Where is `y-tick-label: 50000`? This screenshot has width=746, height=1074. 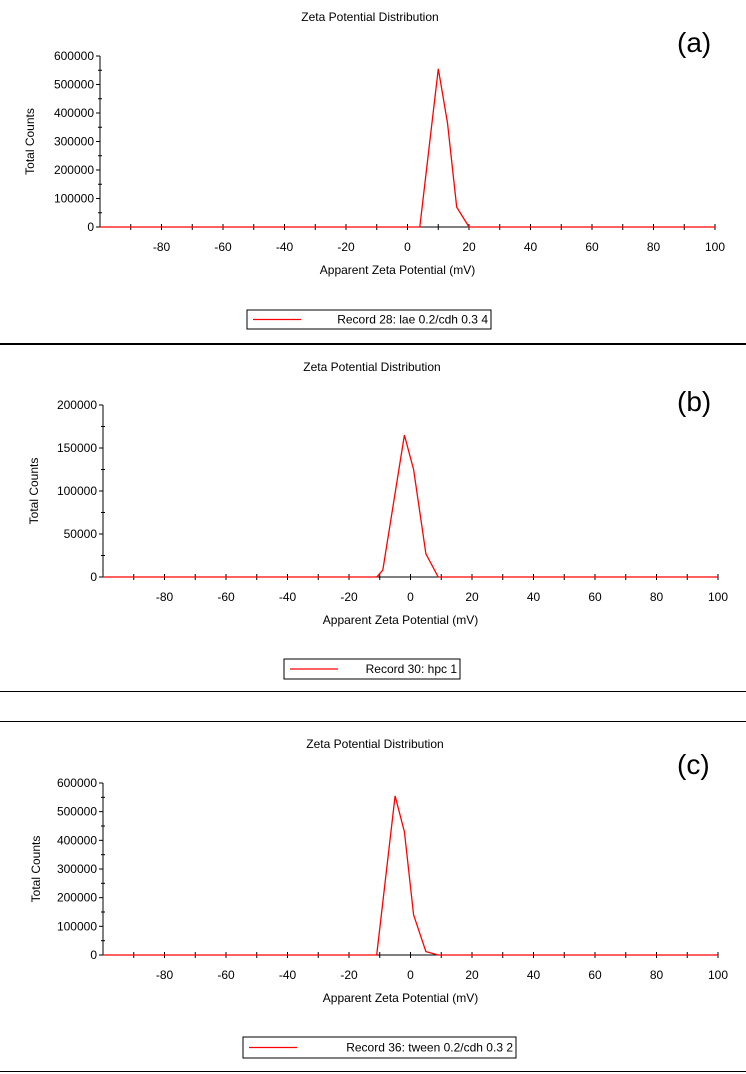
y-tick-label: 50000 is located at coordinates (81, 534).